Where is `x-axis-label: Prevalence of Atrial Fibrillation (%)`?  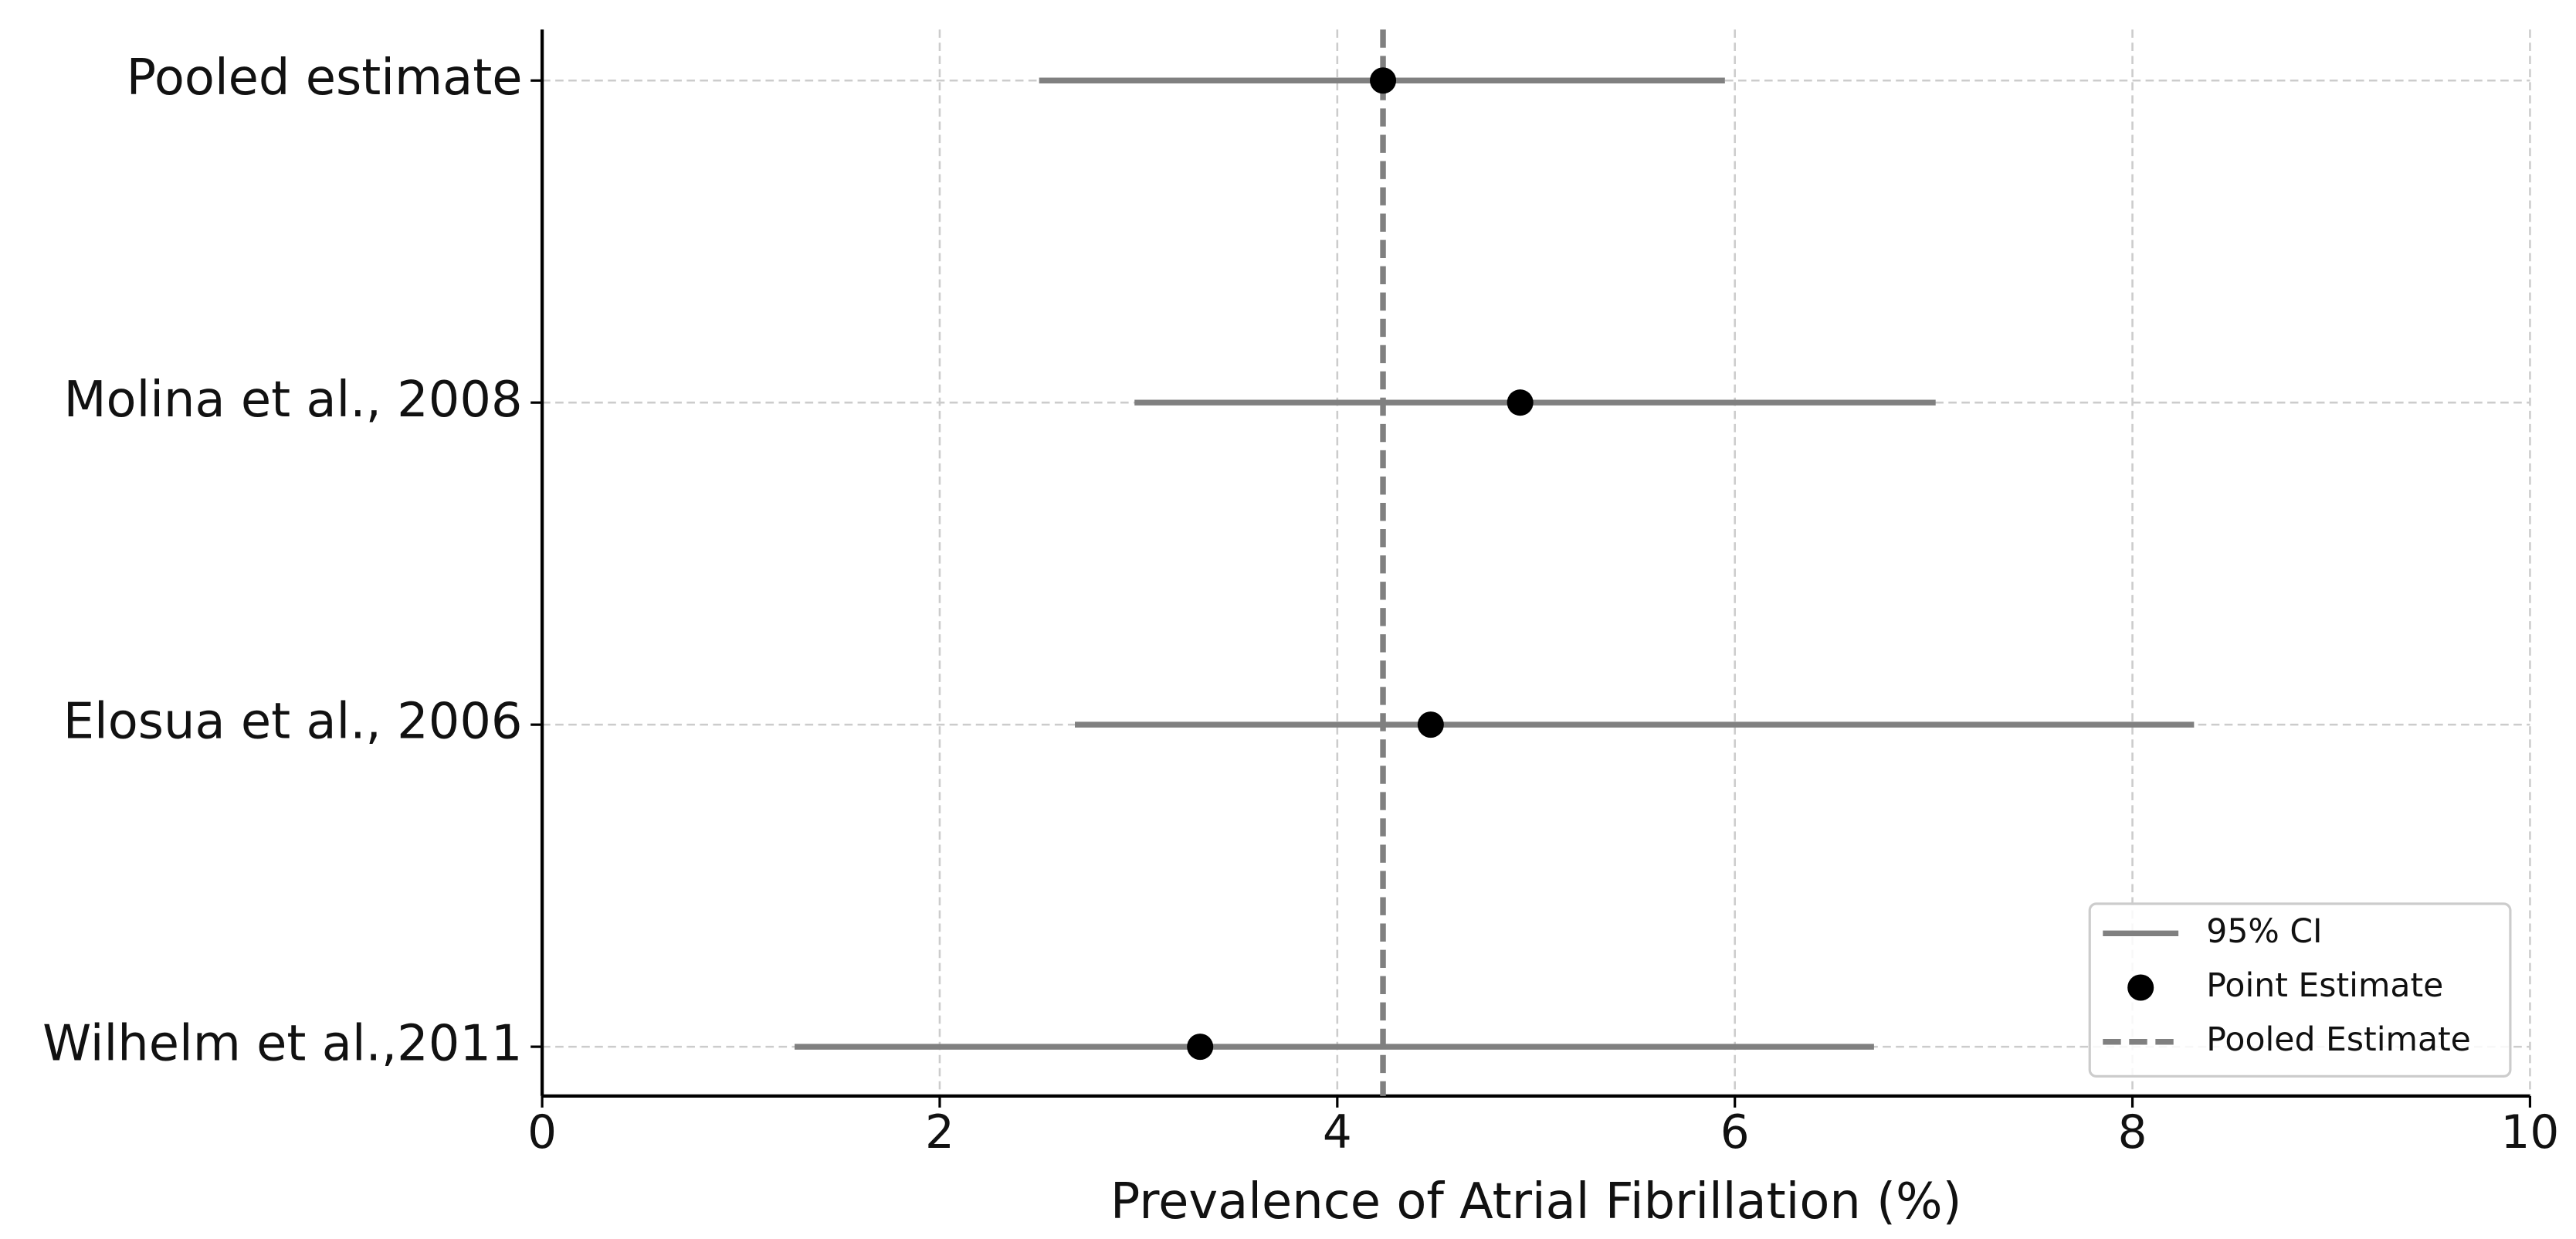 x-axis-label: Prevalence of Atrial Fibrillation (%) is located at coordinates (1536, 1202).